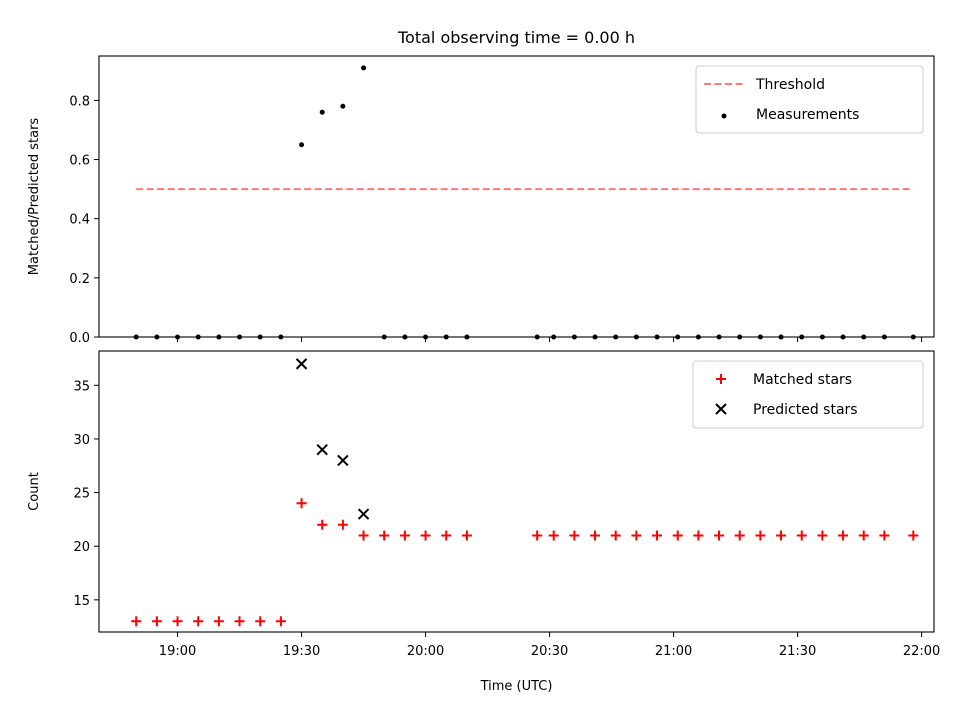 The width and height of the screenshot is (960, 720). What do you see at coordinates (721, 379) in the screenshot?
I see `legend-matched-swatch` at bounding box center [721, 379].